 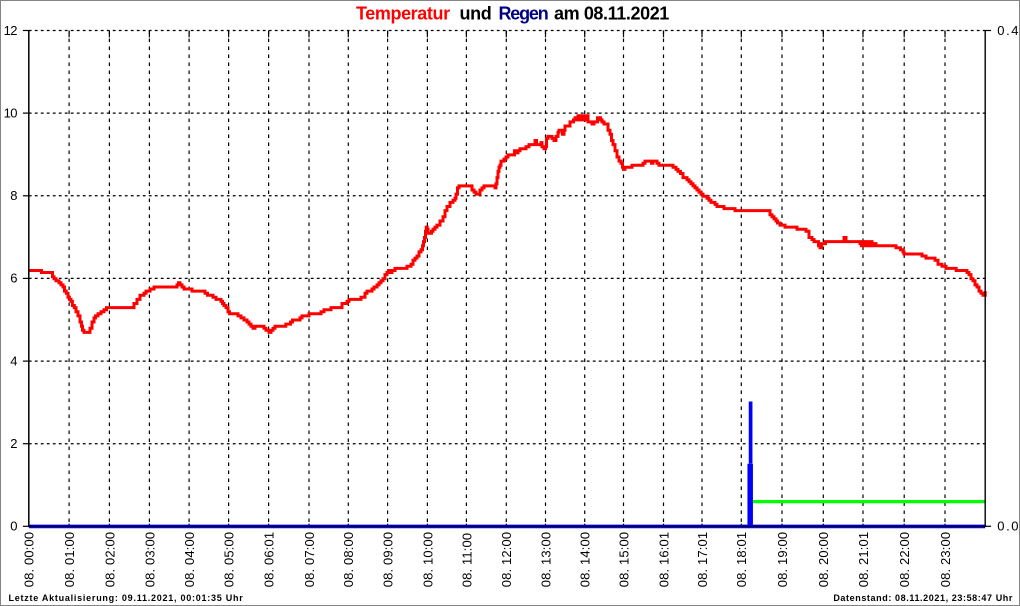 What do you see at coordinates (13, 443) in the screenshot?
I see `svg-text: 2` at bounding box center [13, 443].